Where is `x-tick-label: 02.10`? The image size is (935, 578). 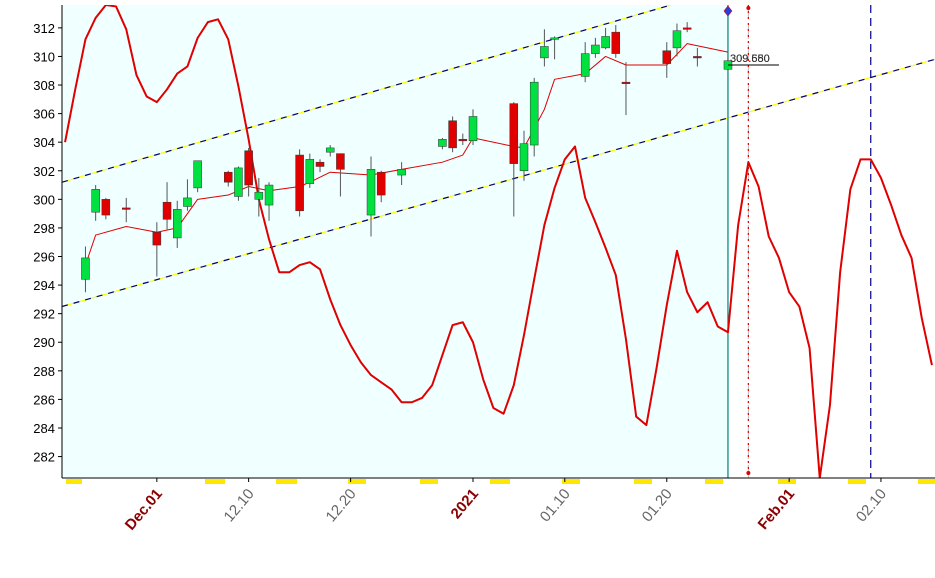
x-tick-label: 02.10 is located at coordinates (871, 506).